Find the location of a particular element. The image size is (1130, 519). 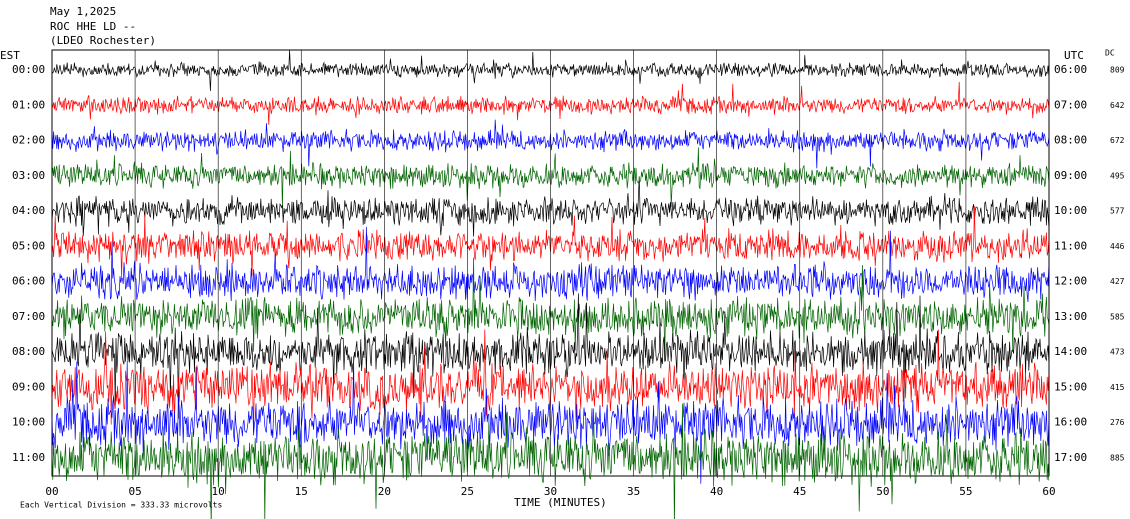

x-tick-label: 10 is located at coordinates (218, 491).